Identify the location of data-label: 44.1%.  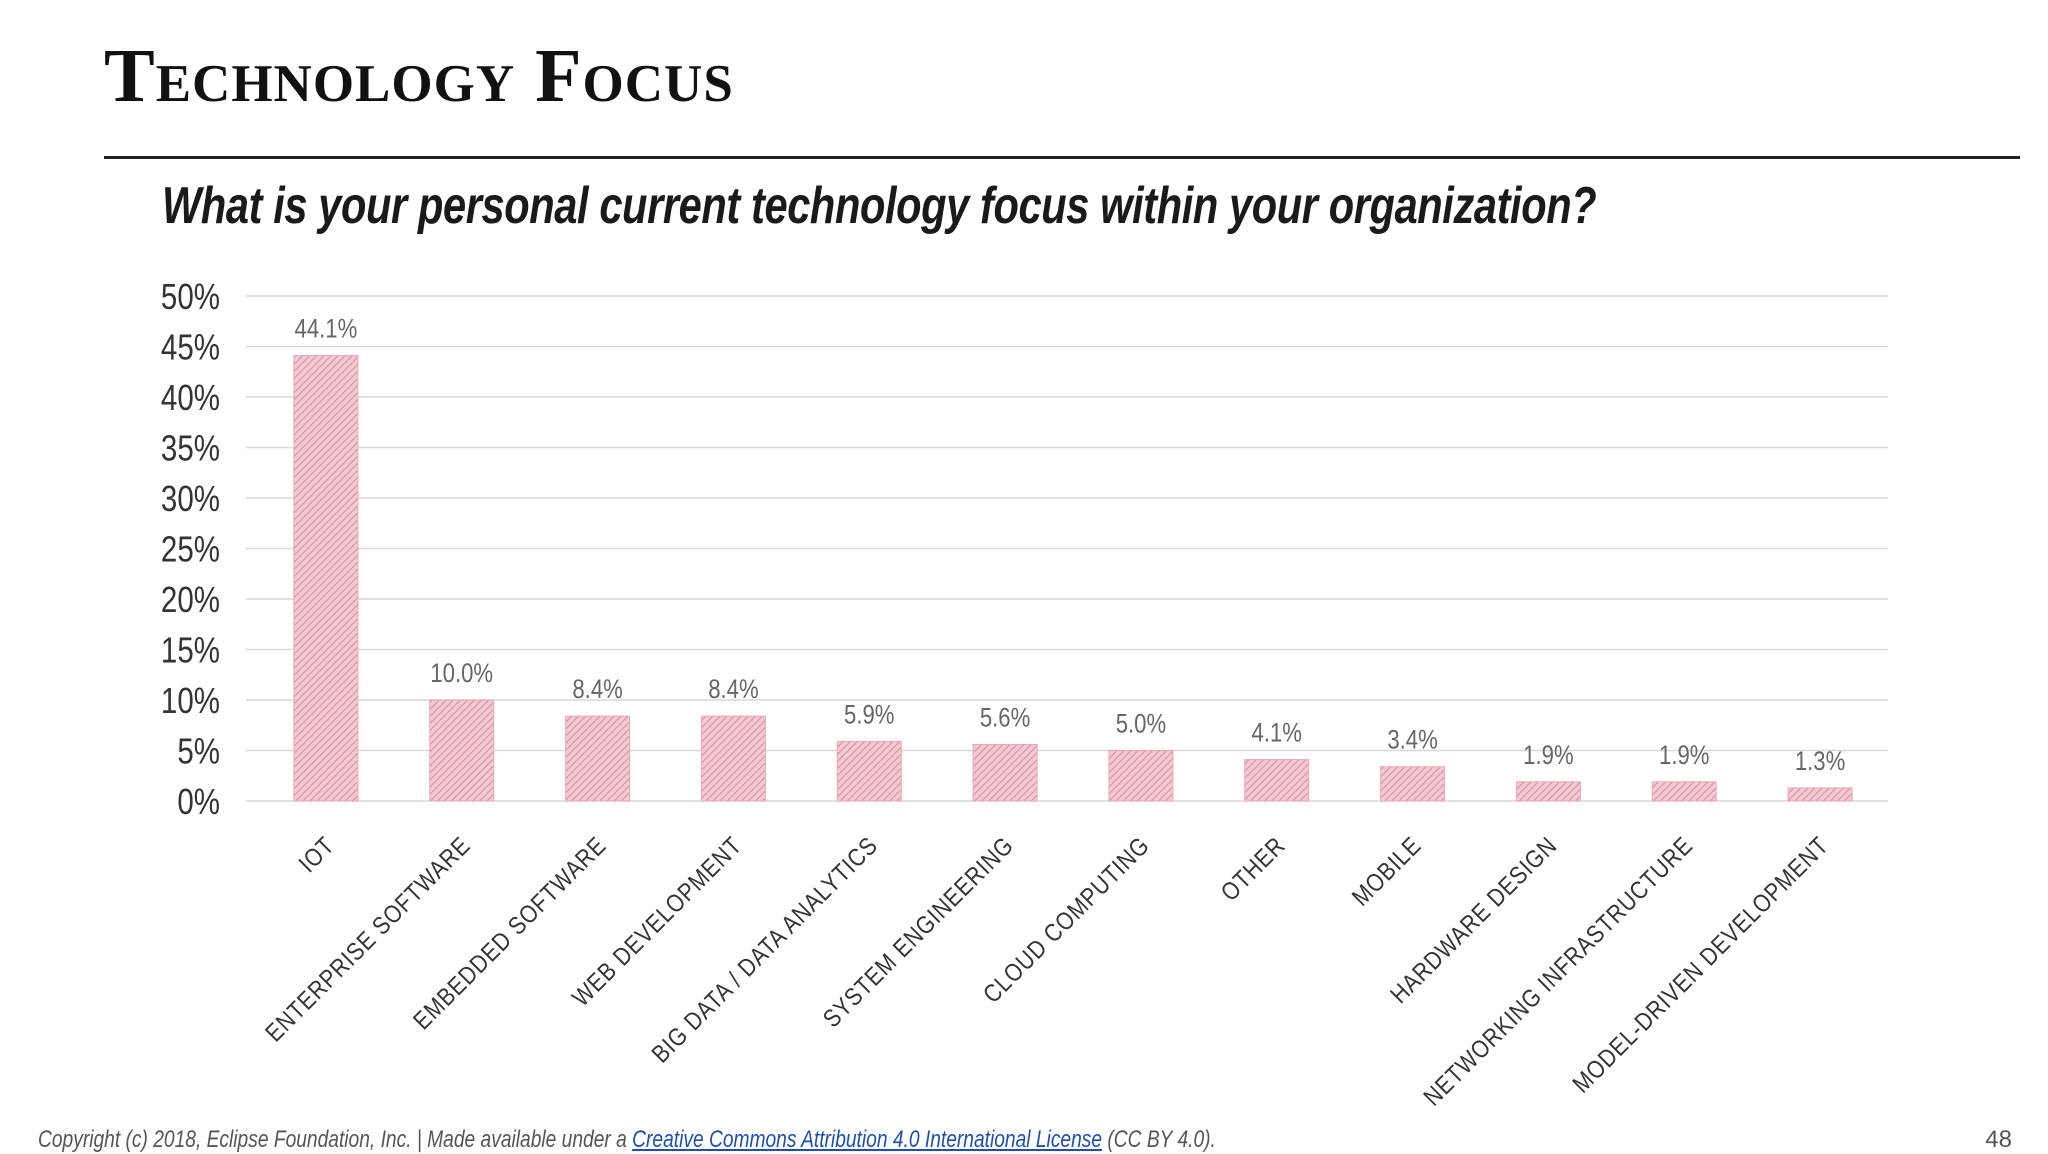
(326, 330).